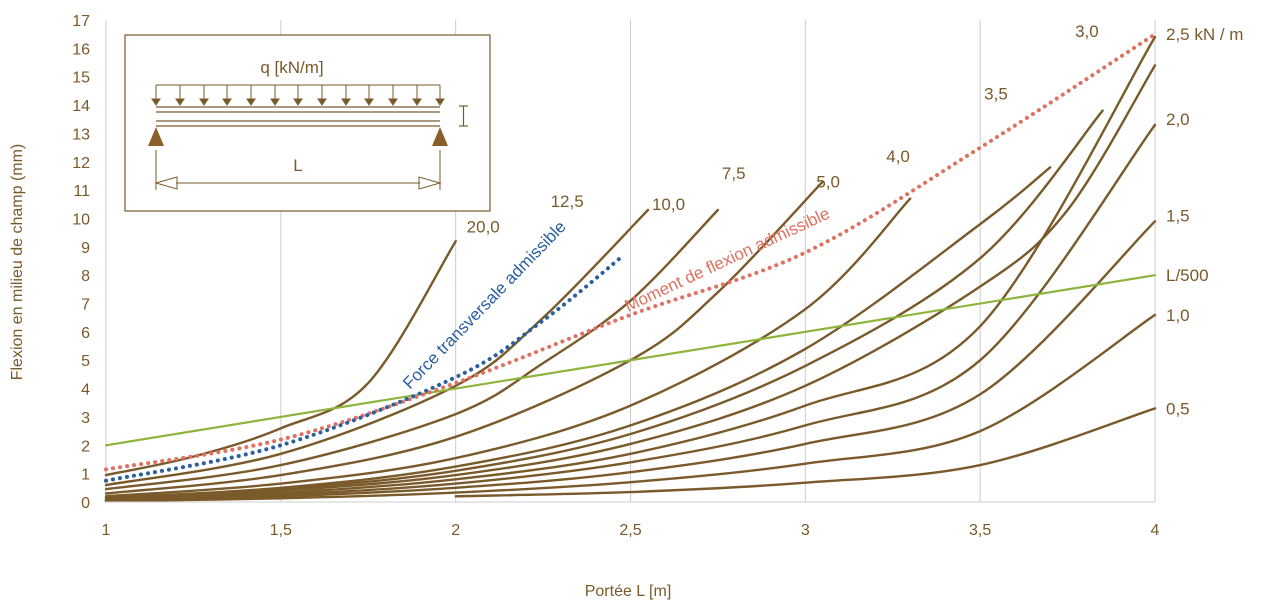  What do you see at coordinates (1204, 34) in the screenshot?
I see `load-label: 2,5 kN / m` at bounding box center [1204, 34].